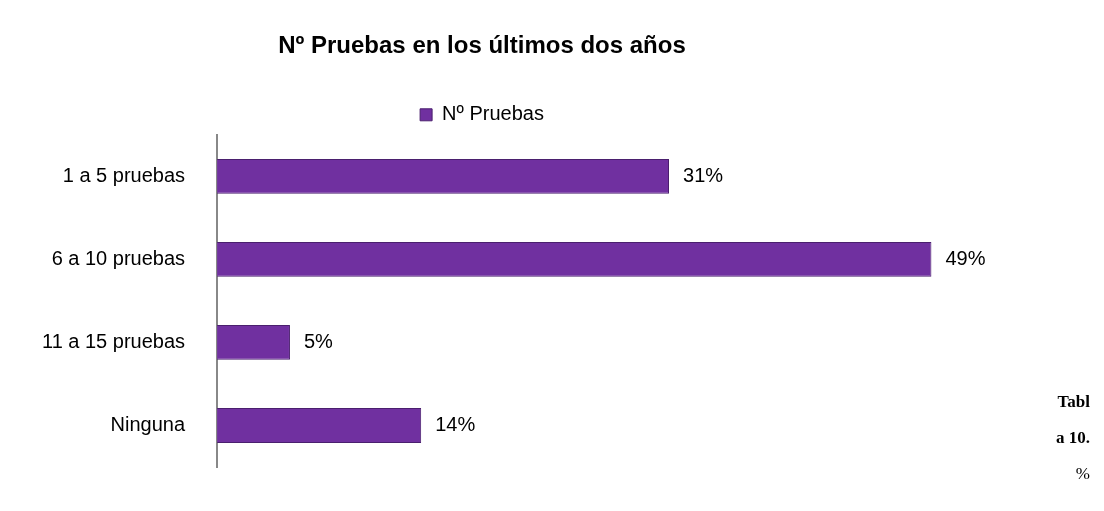 This screenshot has width=1104, height=511. What do you see at coordinates (124, 174) in the screenshot?
I see `y-tick-label: 1 a 5 pruebas` at bounding box center [124, 174].